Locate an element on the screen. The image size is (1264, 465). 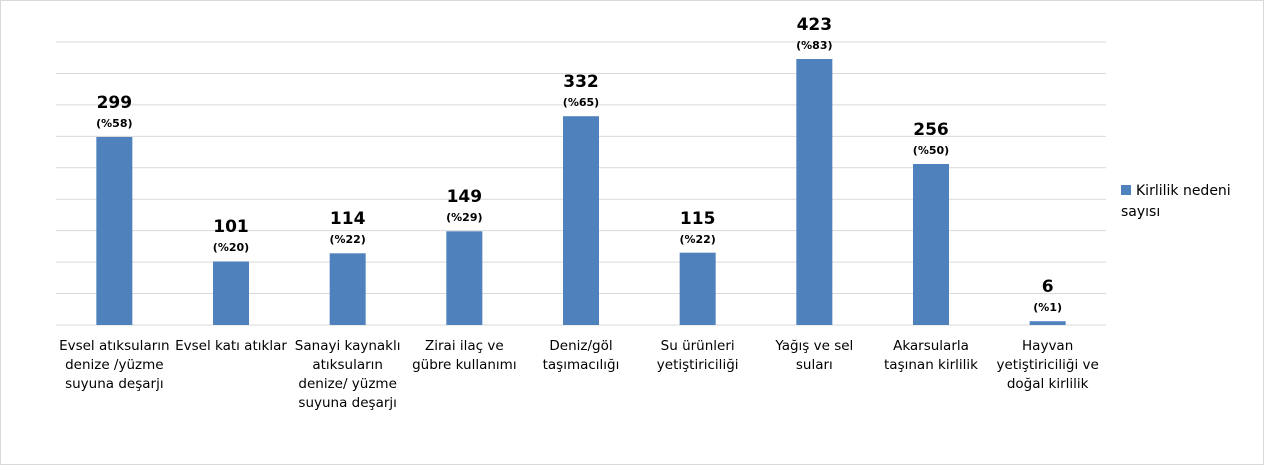
value-label: 149 is located at coordinates (464, 197).